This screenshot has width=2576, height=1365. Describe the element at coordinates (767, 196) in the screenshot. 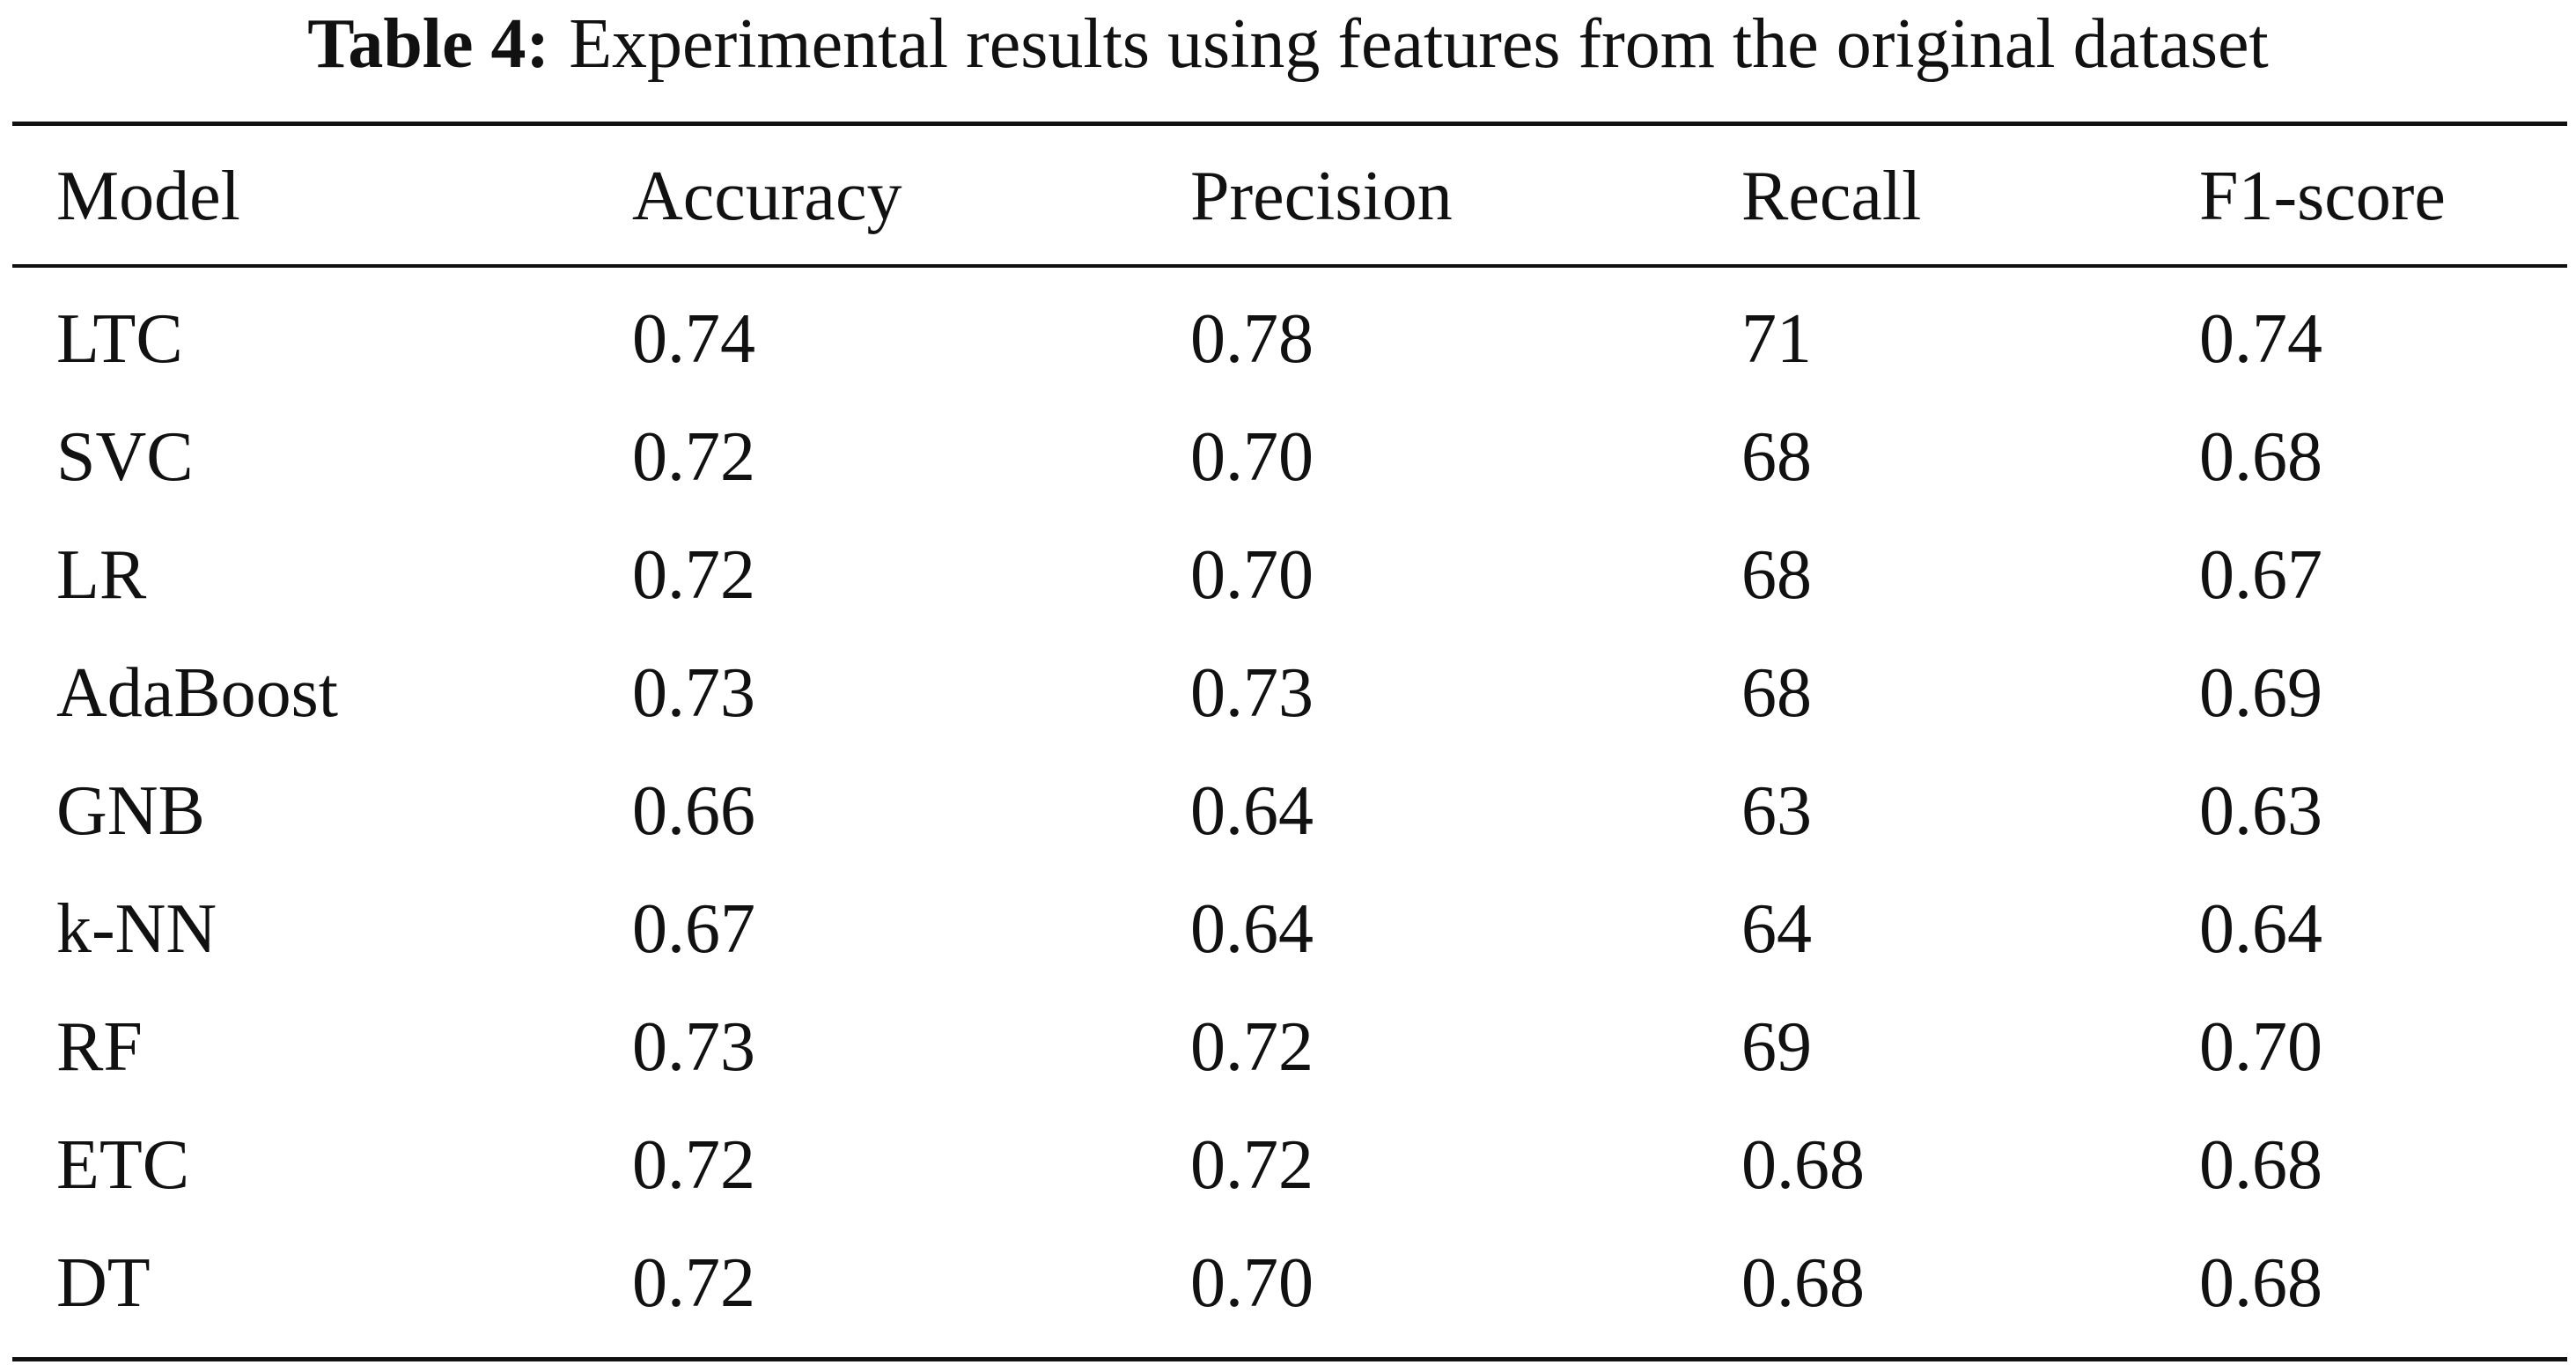

I see `column-header-accuracy: Accuracy` at that location.